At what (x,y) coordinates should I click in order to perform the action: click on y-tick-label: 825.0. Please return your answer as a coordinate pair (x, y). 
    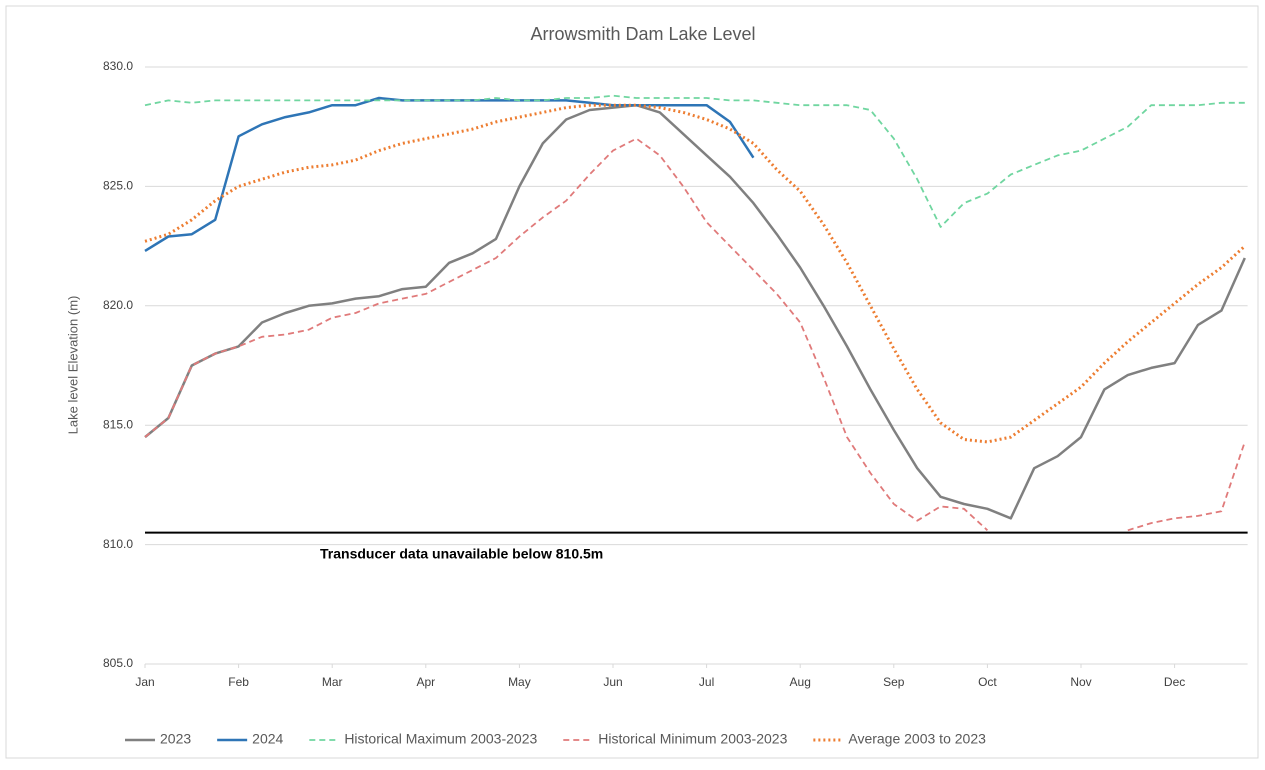
    Looking at the image, I should click on (118, 186).